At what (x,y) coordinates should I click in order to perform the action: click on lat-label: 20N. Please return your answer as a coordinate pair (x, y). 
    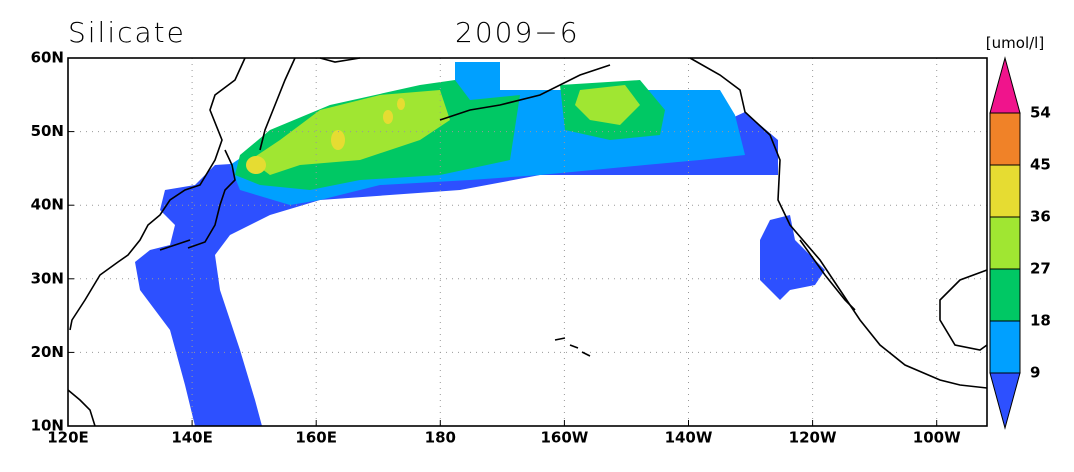
    Looking at the image, I should click on (47, 352).